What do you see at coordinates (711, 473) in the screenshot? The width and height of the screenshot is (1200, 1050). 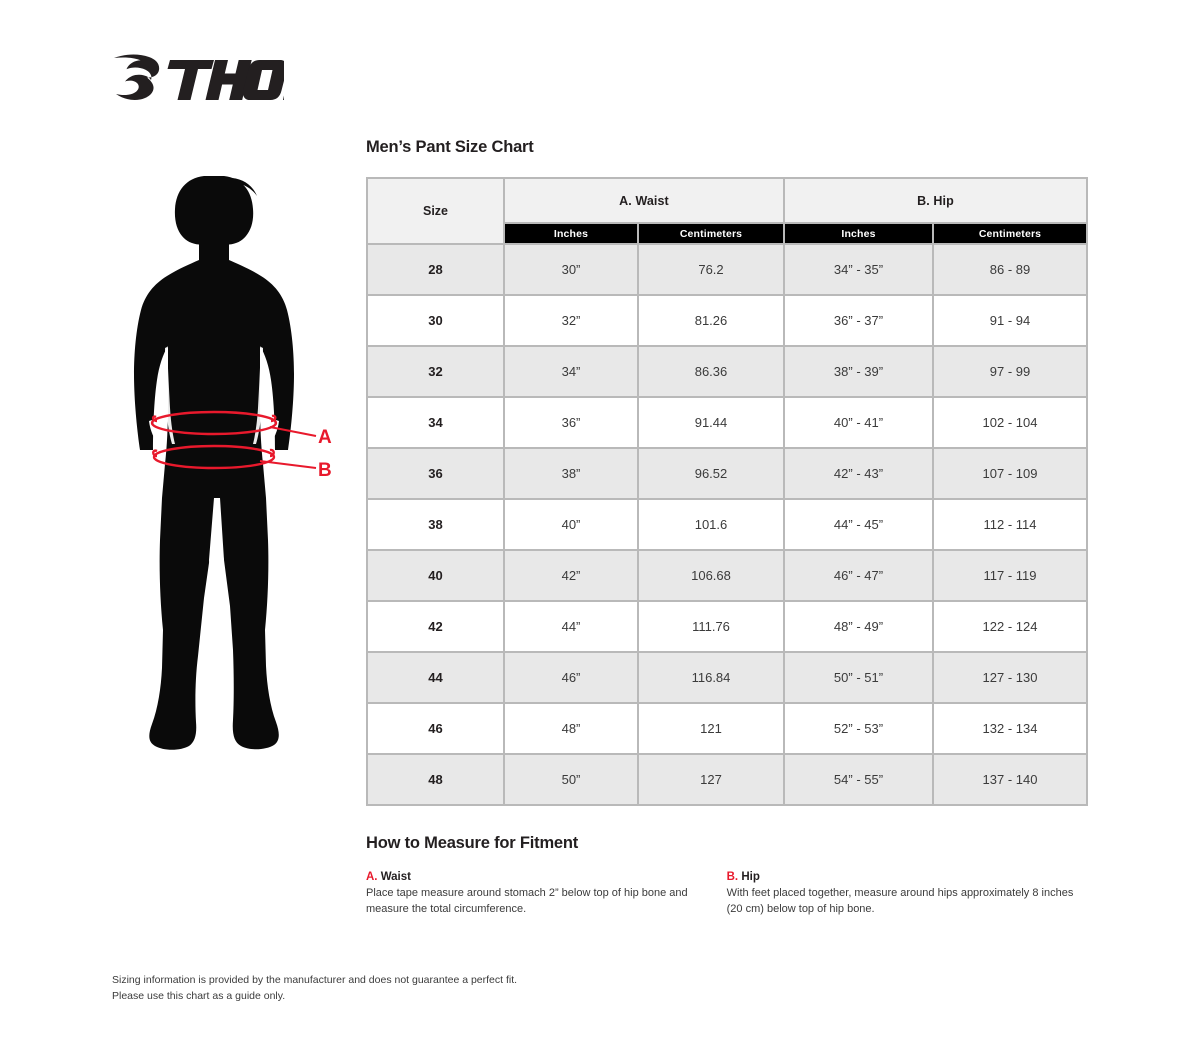 I see `cell-waist-centimeters: 96.52` at bounding box center [711, 473].